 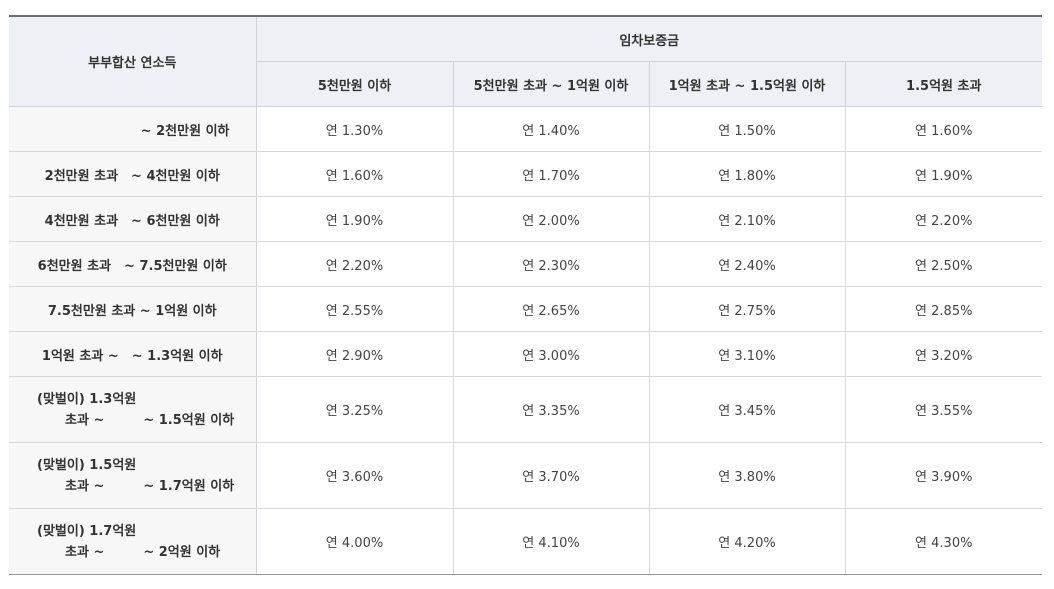 I want to click on row-label: (맞벌이) 1.5억원 초과 ~ ~ 1.7억원 이하, so click(x=133, y=475).